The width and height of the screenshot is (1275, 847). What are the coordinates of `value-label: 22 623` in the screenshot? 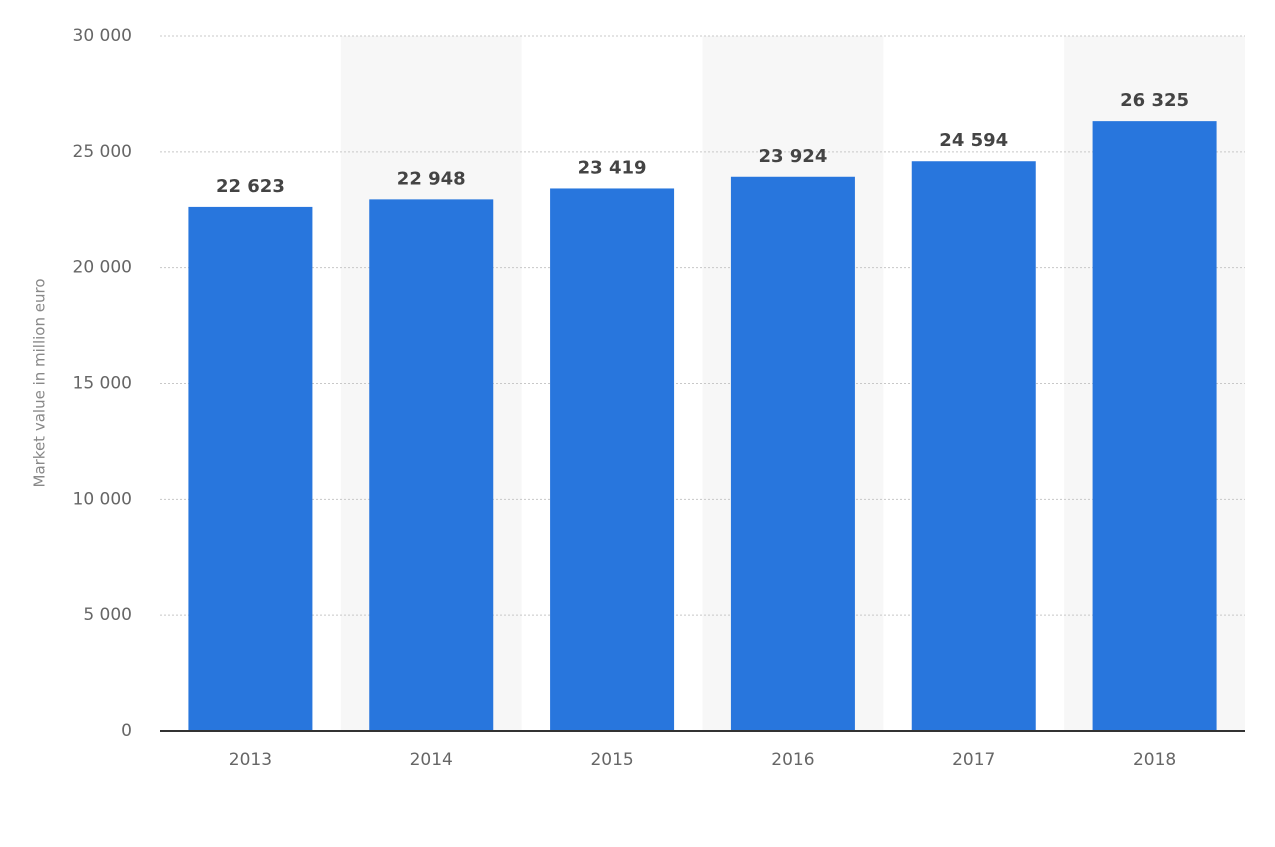 It's located at (250, 186).